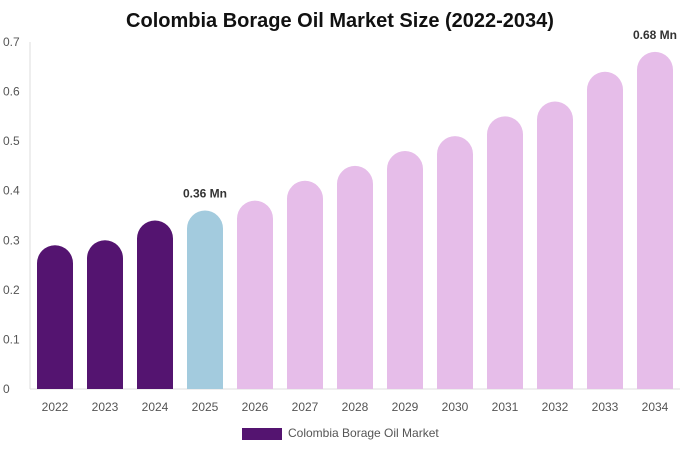  Describe the element at coordinates (11, 141) in the screenshot. I see `y-tick-label: 0.5` at that location.